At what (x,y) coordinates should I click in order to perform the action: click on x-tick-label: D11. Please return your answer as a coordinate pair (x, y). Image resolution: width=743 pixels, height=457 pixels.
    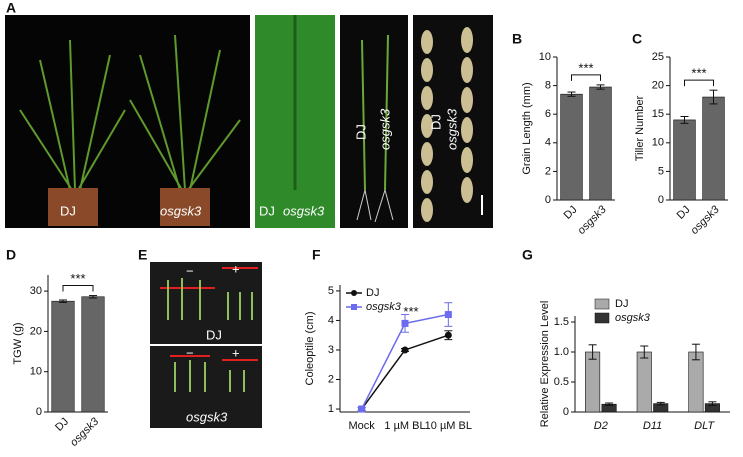
    Looking at the image, I should click on (652, 426).